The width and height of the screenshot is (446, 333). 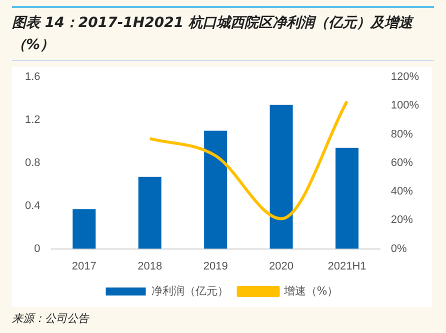 I want to click on y-tick-label: 0, so click(x=37, y=248).